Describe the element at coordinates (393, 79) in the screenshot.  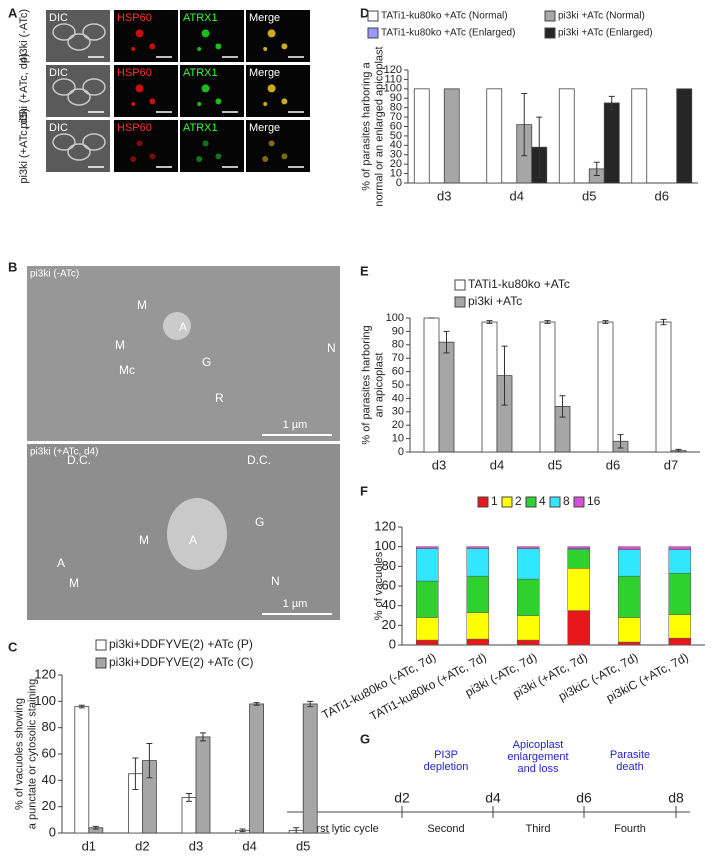
I see `y-tick-label: 110` at that location.